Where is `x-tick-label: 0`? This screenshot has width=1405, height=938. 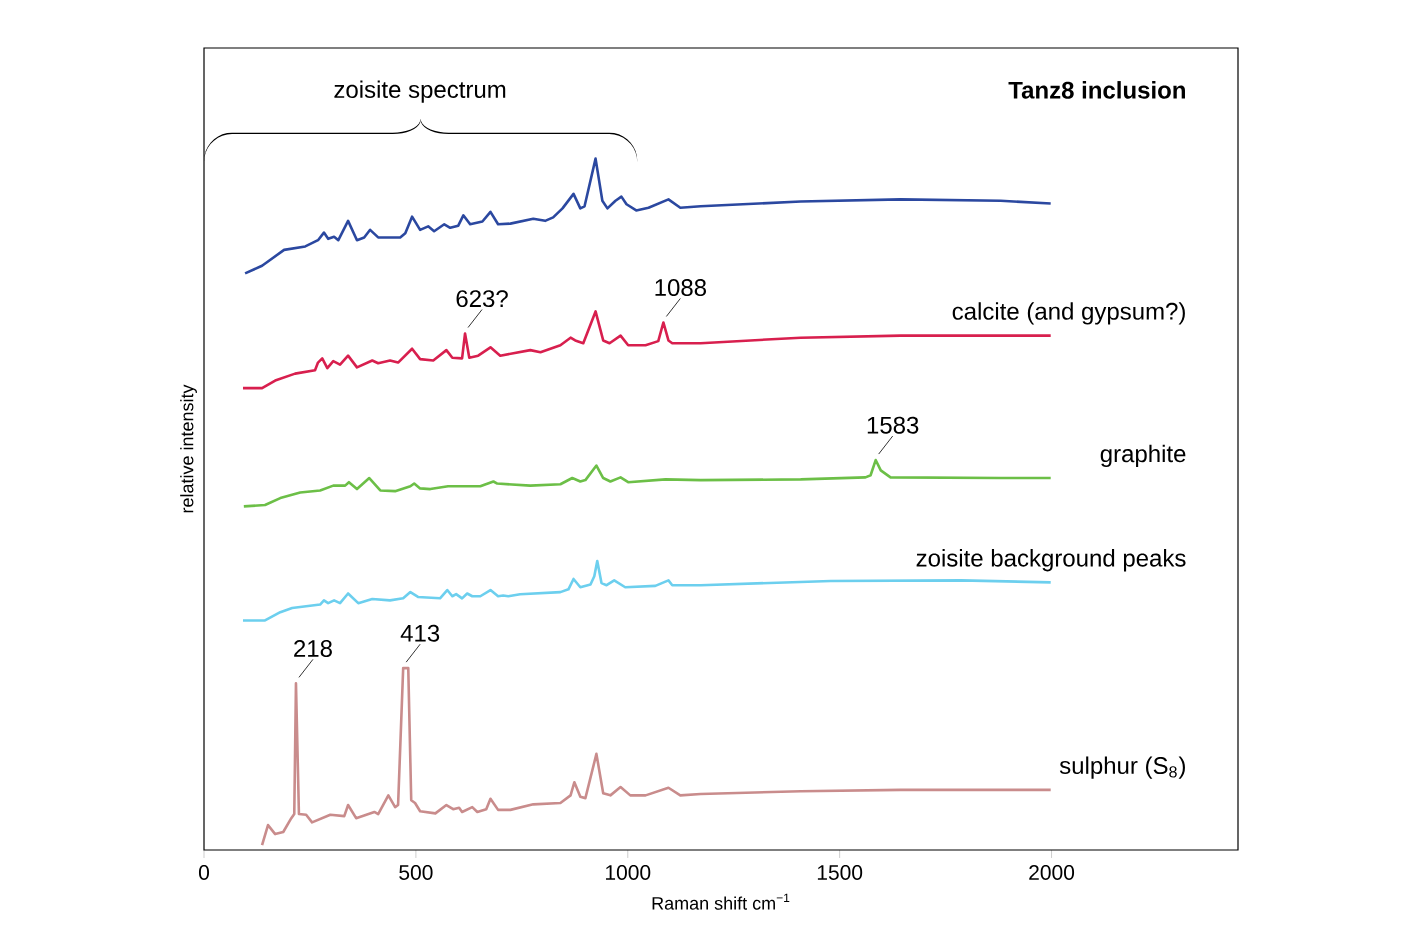
x-tick-label: 0 is located at coordinates (204, 872).